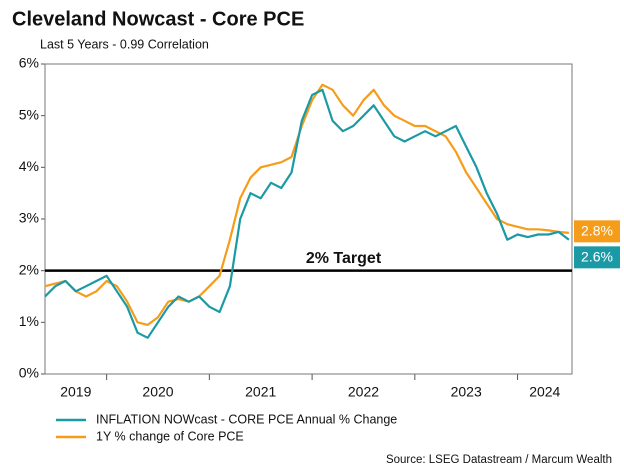 The width and height of the screenshot is (624, 468). Describe the element at coordinates (29, 218) in the screenshot. I see `y-tick-label: 3%` at that location.